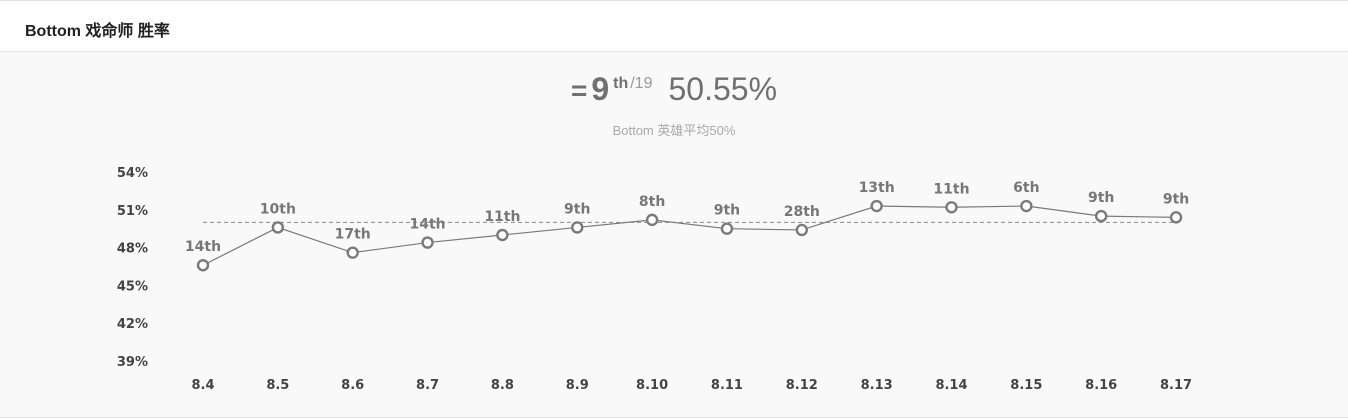  What do you see at coordinates (427, 385) in the screenshot?
I see `x-tick-label: 8.7` at bounding box center [427, 385].